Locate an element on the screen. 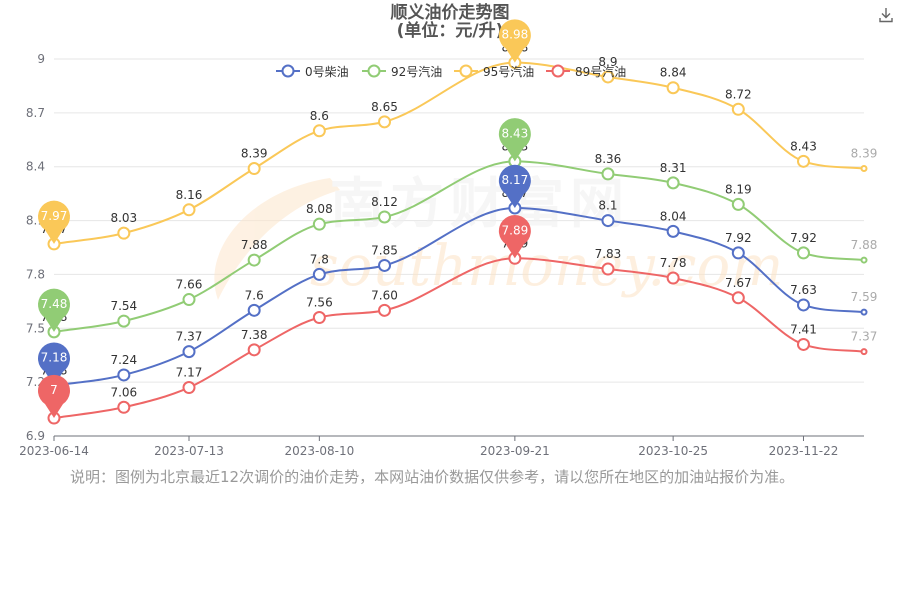 This screenshot has height=600, width=900. data-label: 7.85 is located at coordinates (384, 250).